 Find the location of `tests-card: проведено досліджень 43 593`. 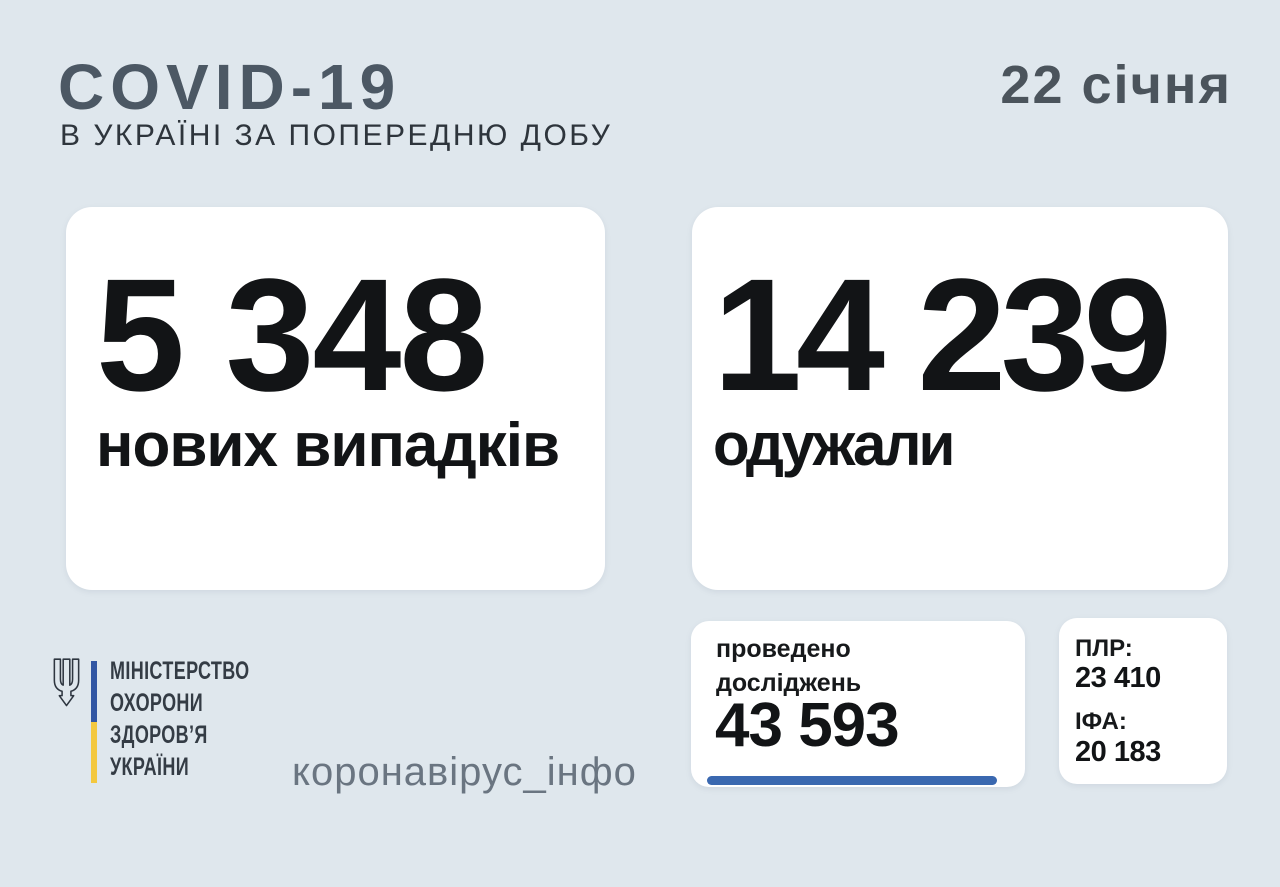

tests-card: проведено досліджень 43 593 is located at coordinates (858, 704).